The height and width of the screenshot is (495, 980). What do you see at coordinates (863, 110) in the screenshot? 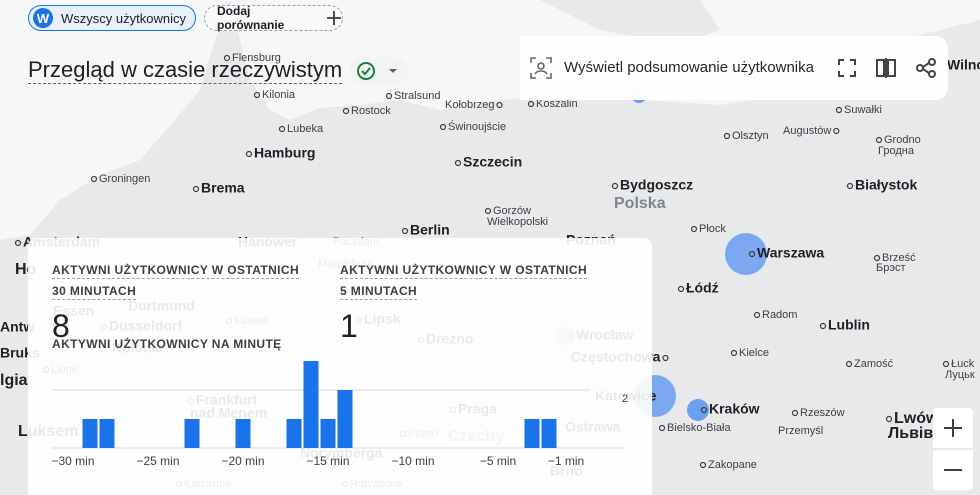
I see `city-label: Suwałki` at bounding box center [863, 110].